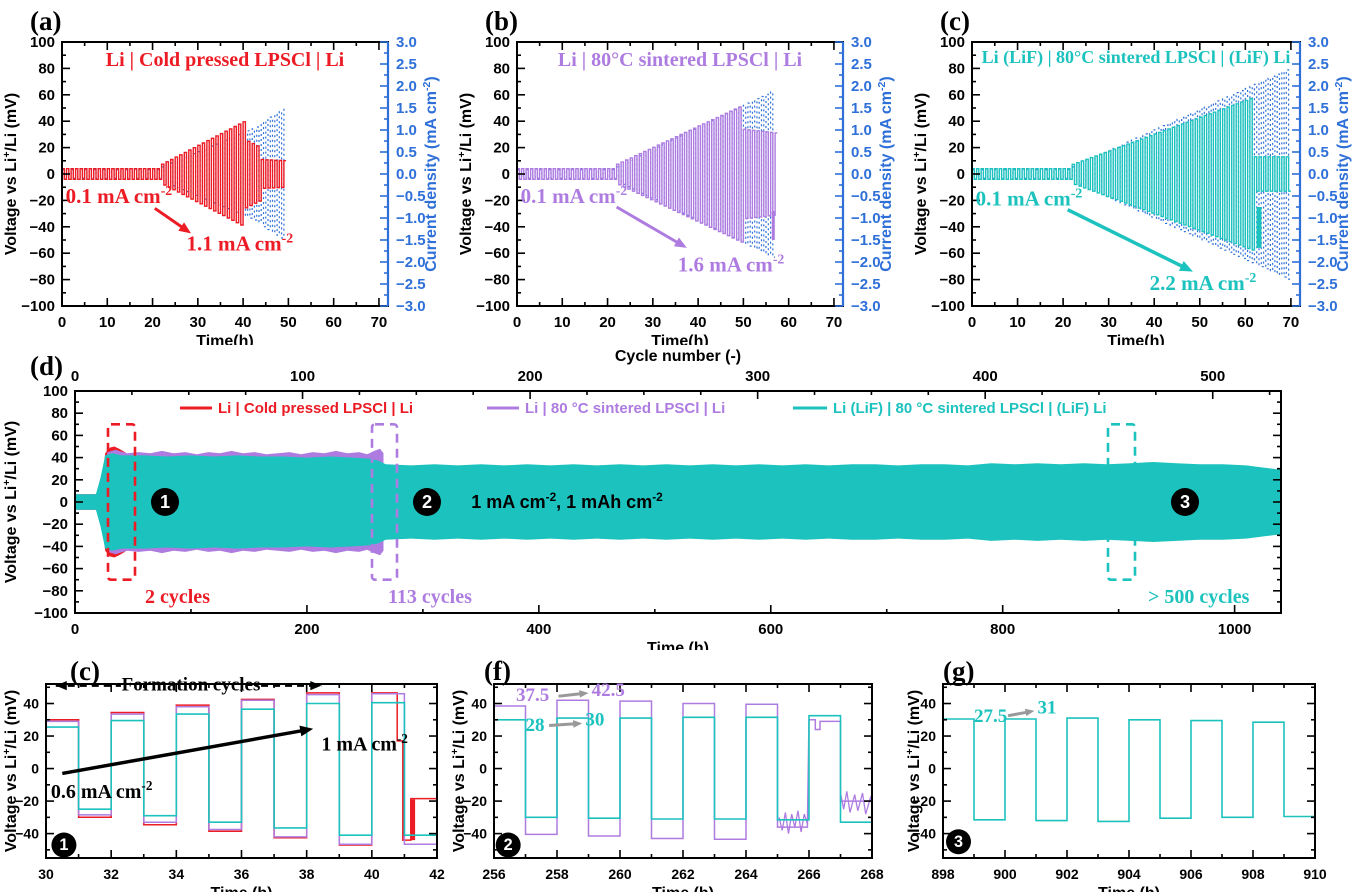 Image resolution: width=1367 pixels, height=892 pixels. I want to click on annotation-text: 0.6 mA cm-2, so click(102, 790).